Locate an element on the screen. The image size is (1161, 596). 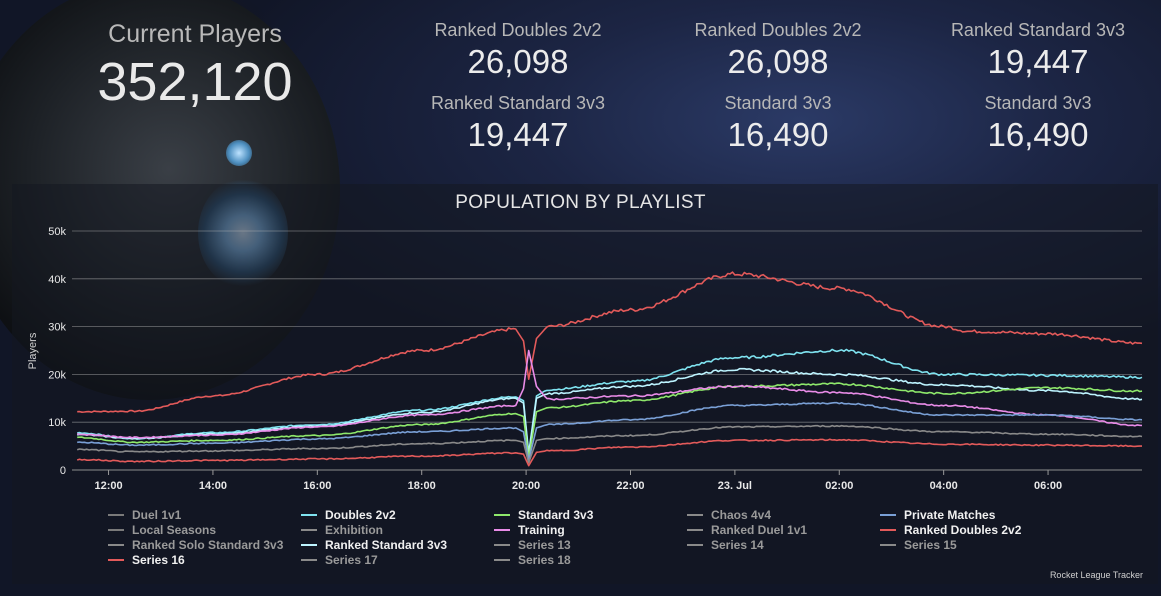
credit-text: Rocket League Tracker is located at coordinates (1096, 575).